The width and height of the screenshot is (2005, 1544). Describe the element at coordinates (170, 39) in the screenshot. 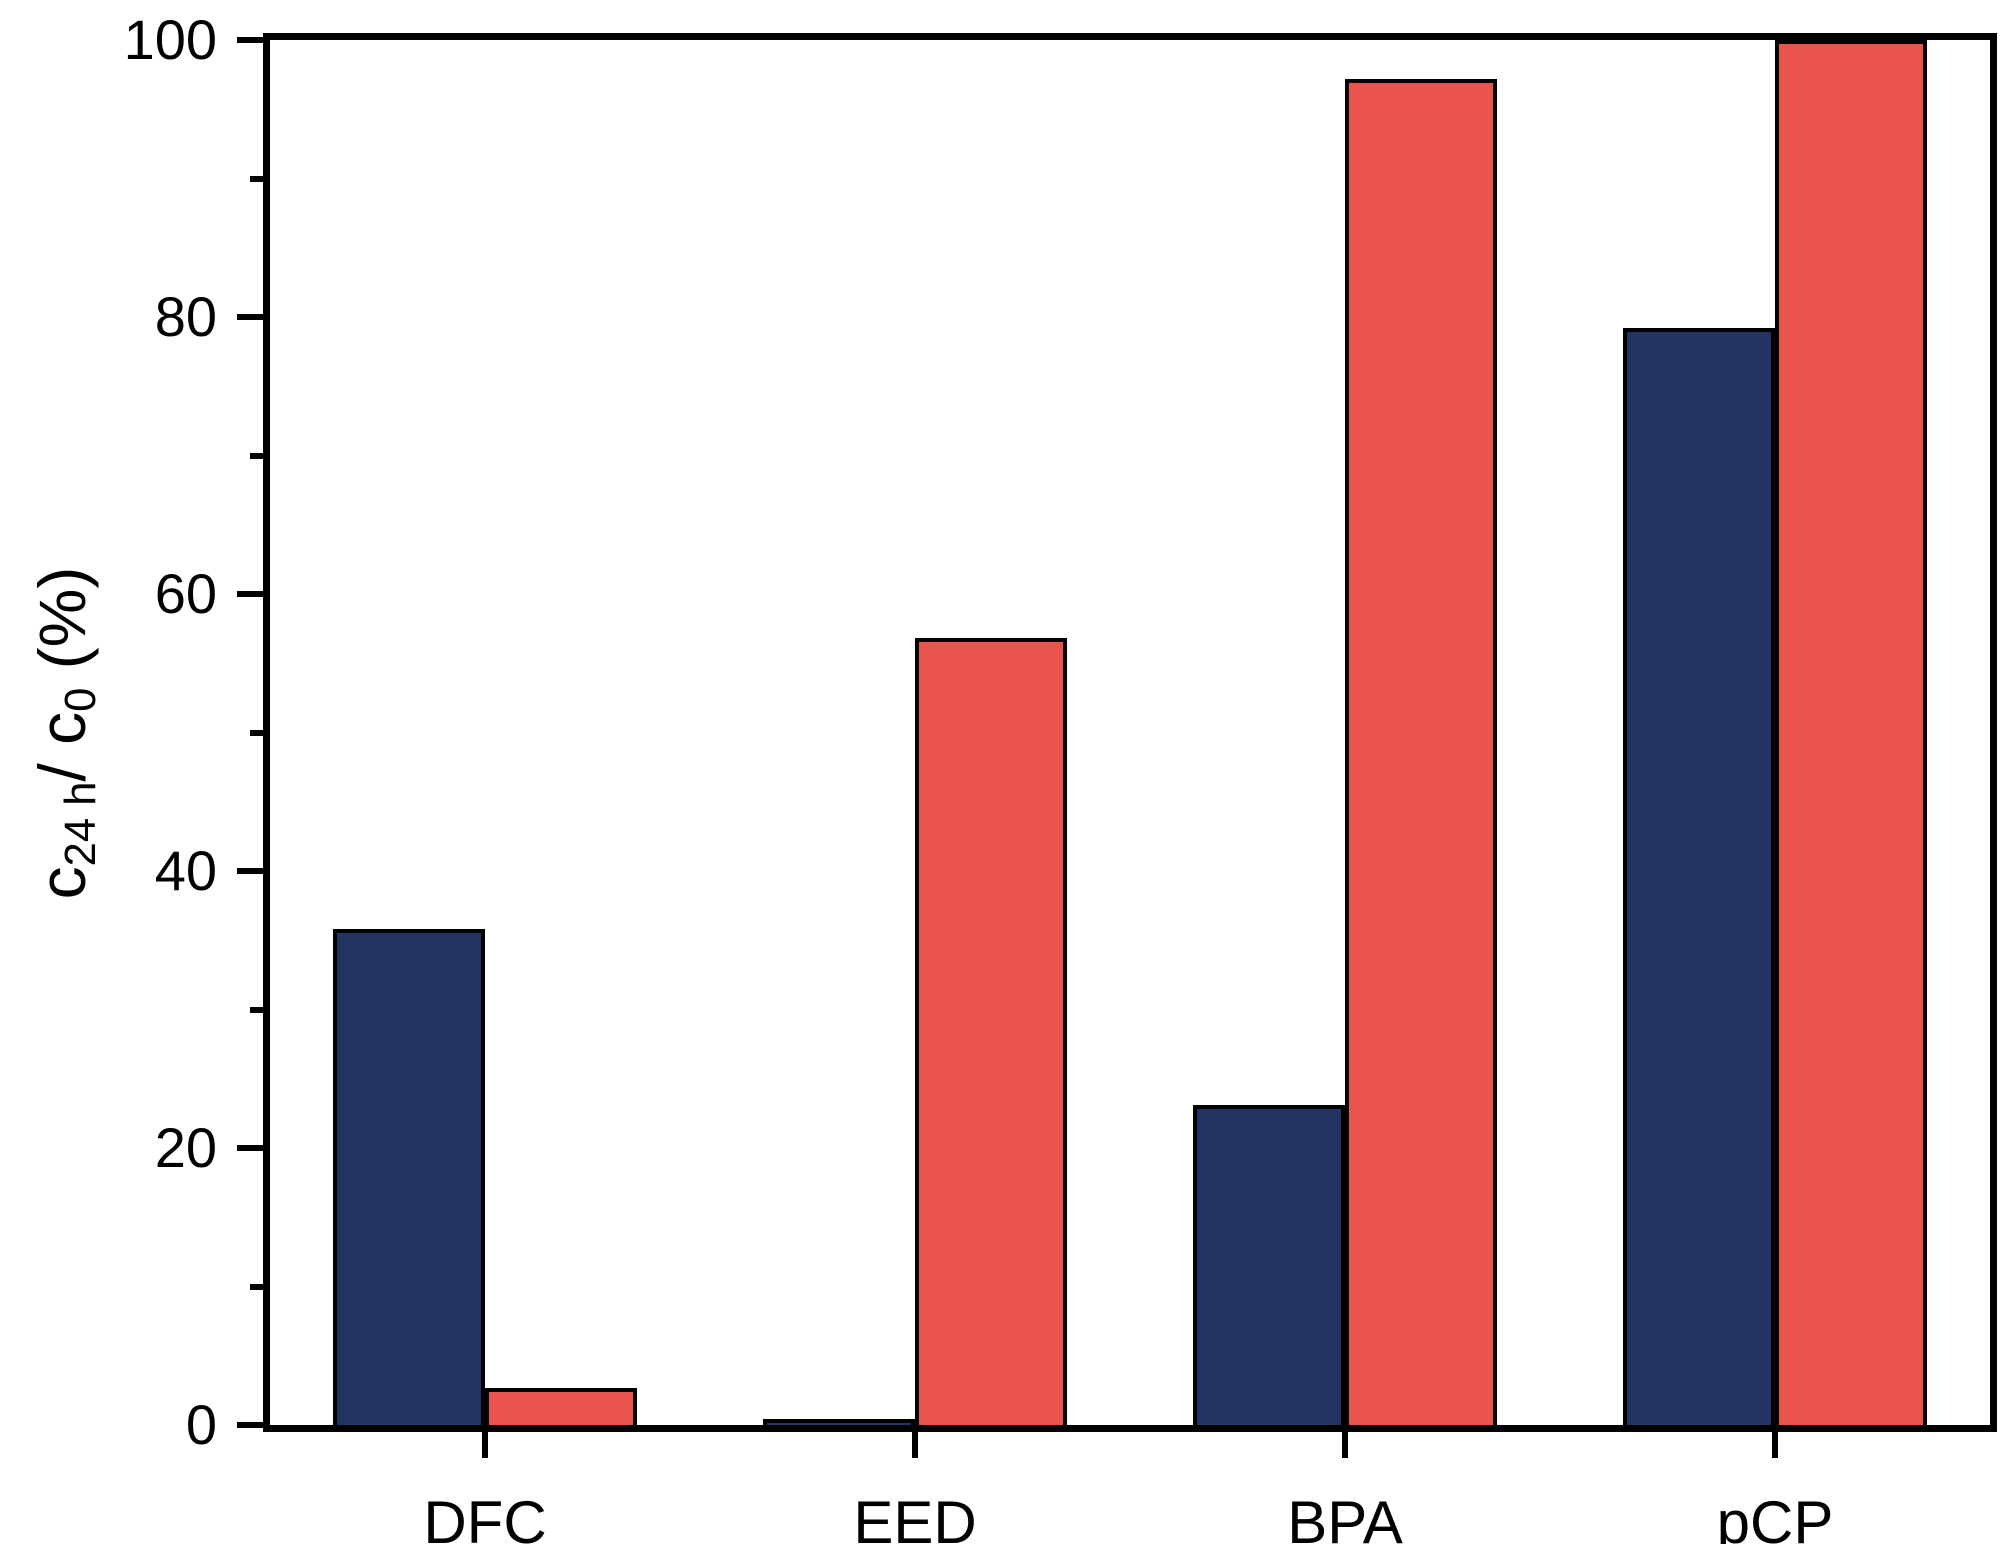

I see `y-tick-label: 100` at that location.